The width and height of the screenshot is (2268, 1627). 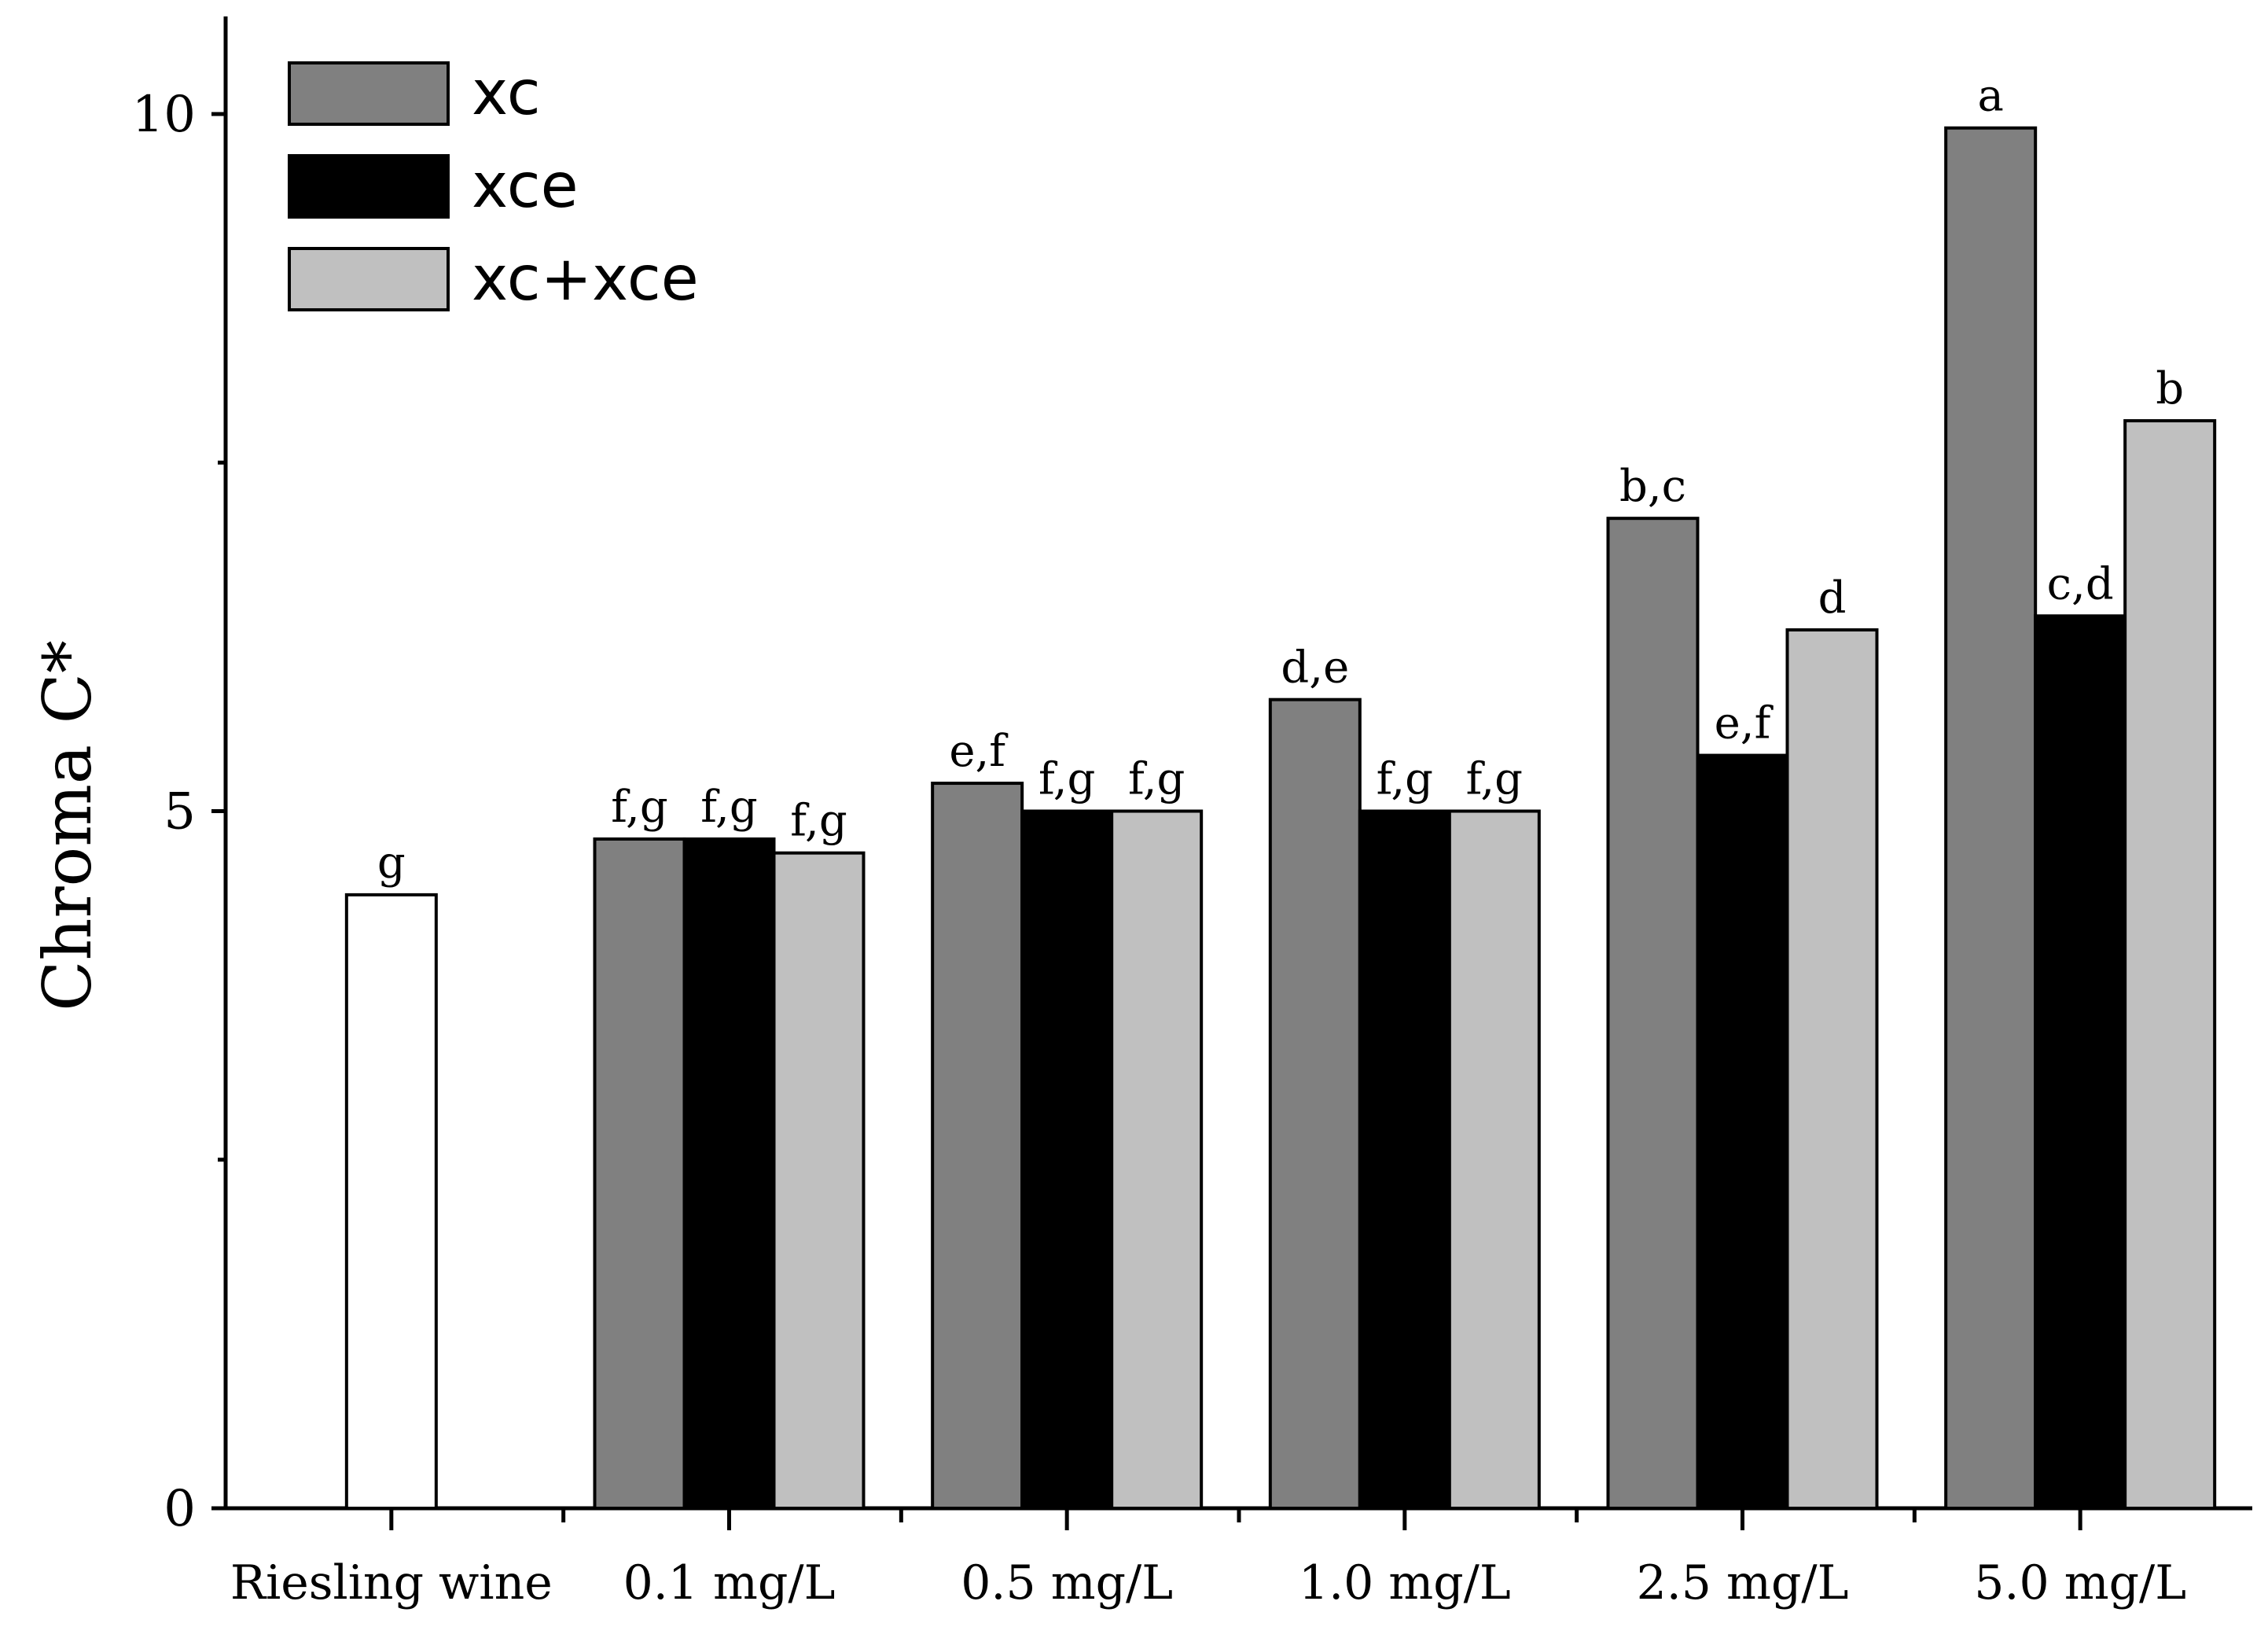 What do you see at coordinates (2170, 388) in the screenshot?
I see `bar-significance-label: b` at bounding box center [2170, 388].